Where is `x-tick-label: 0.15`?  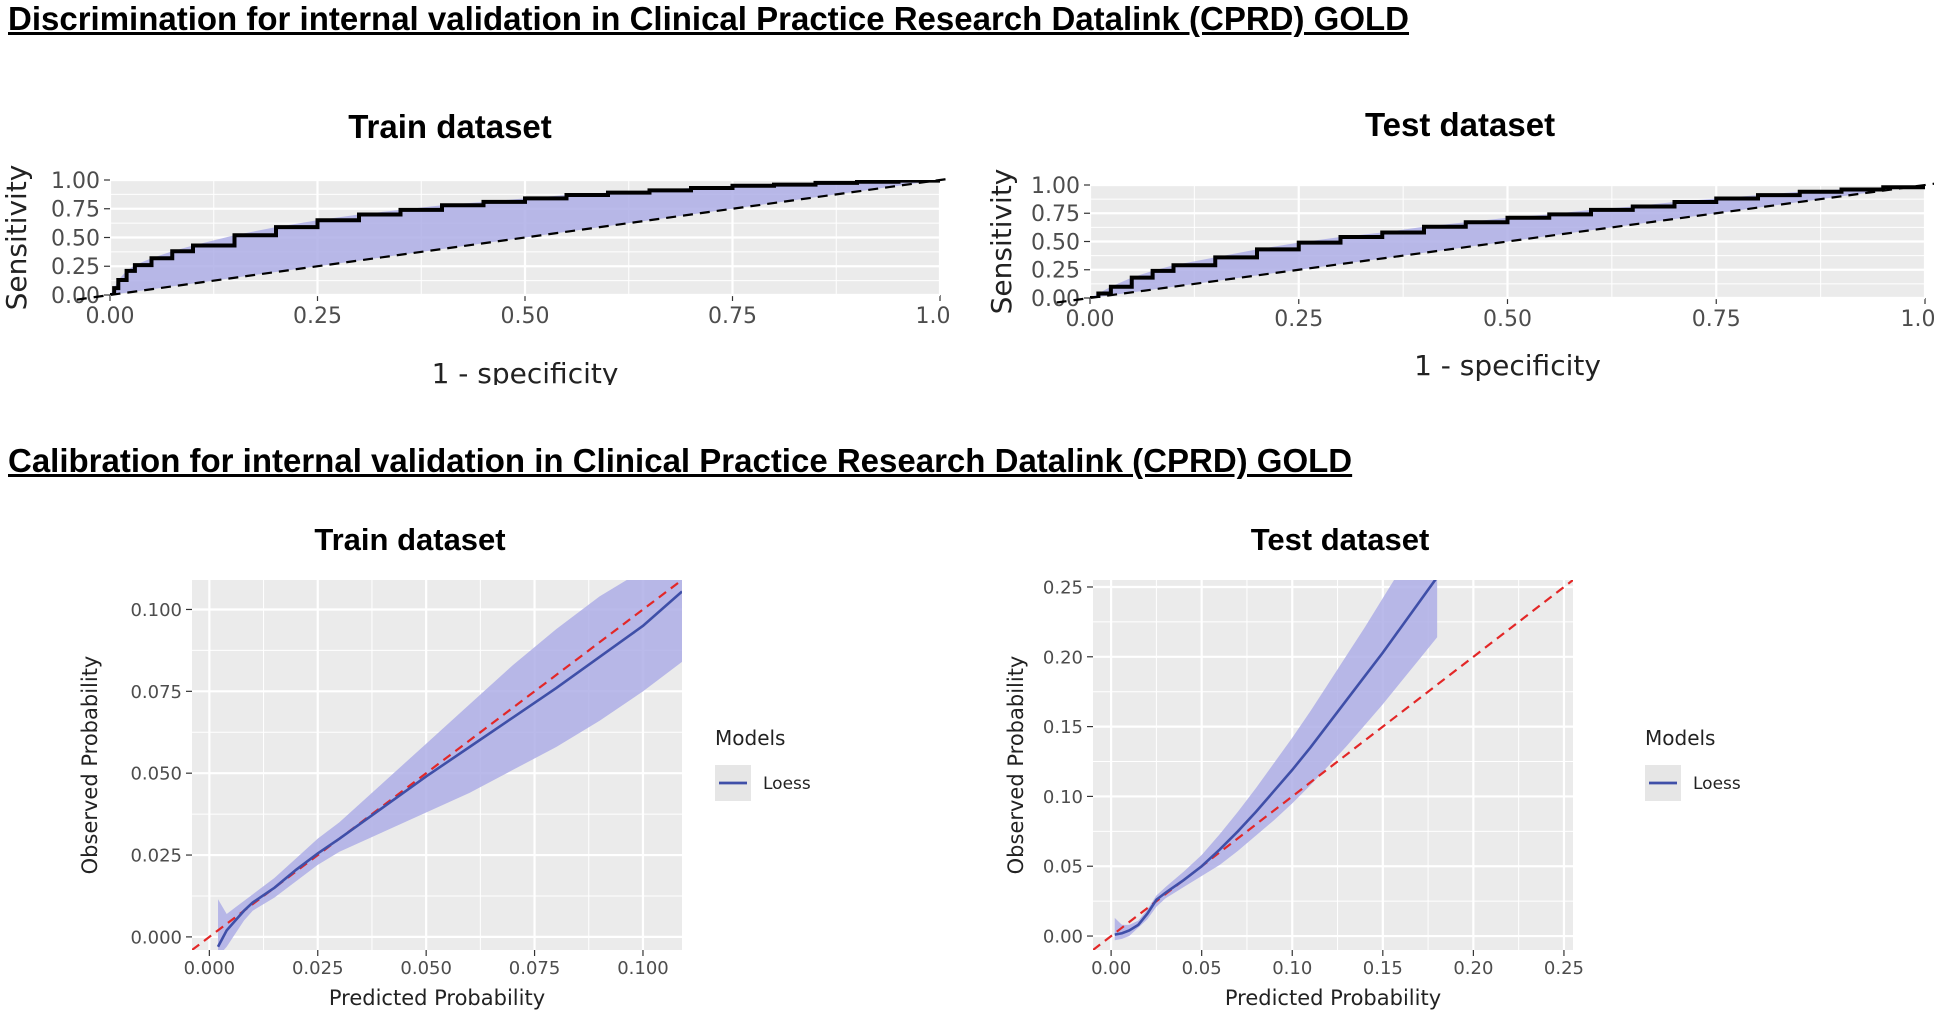
x-tick-label: 0.15 is located at coordinates (1383, 968).